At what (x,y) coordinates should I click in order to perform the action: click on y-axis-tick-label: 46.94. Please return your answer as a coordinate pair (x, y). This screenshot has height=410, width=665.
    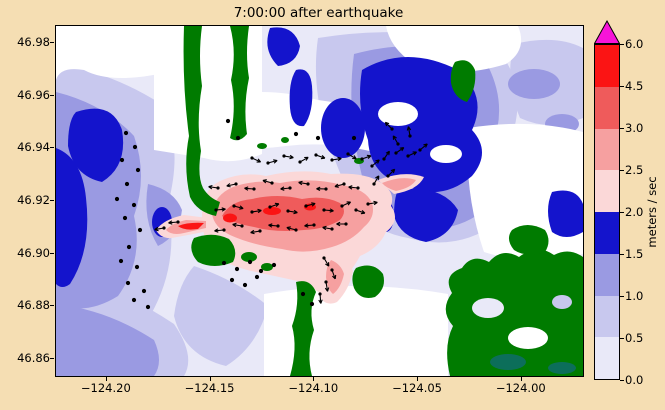
    Looking at the image, I should click on (33, 147).